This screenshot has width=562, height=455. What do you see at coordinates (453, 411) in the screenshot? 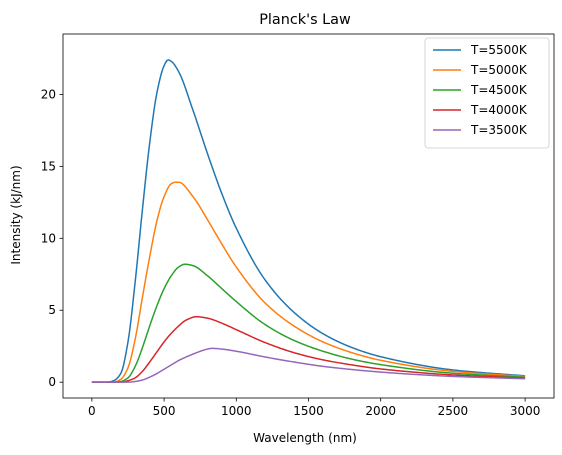
I see `x-tick-label: 2500` at bounding box center [453, 411].